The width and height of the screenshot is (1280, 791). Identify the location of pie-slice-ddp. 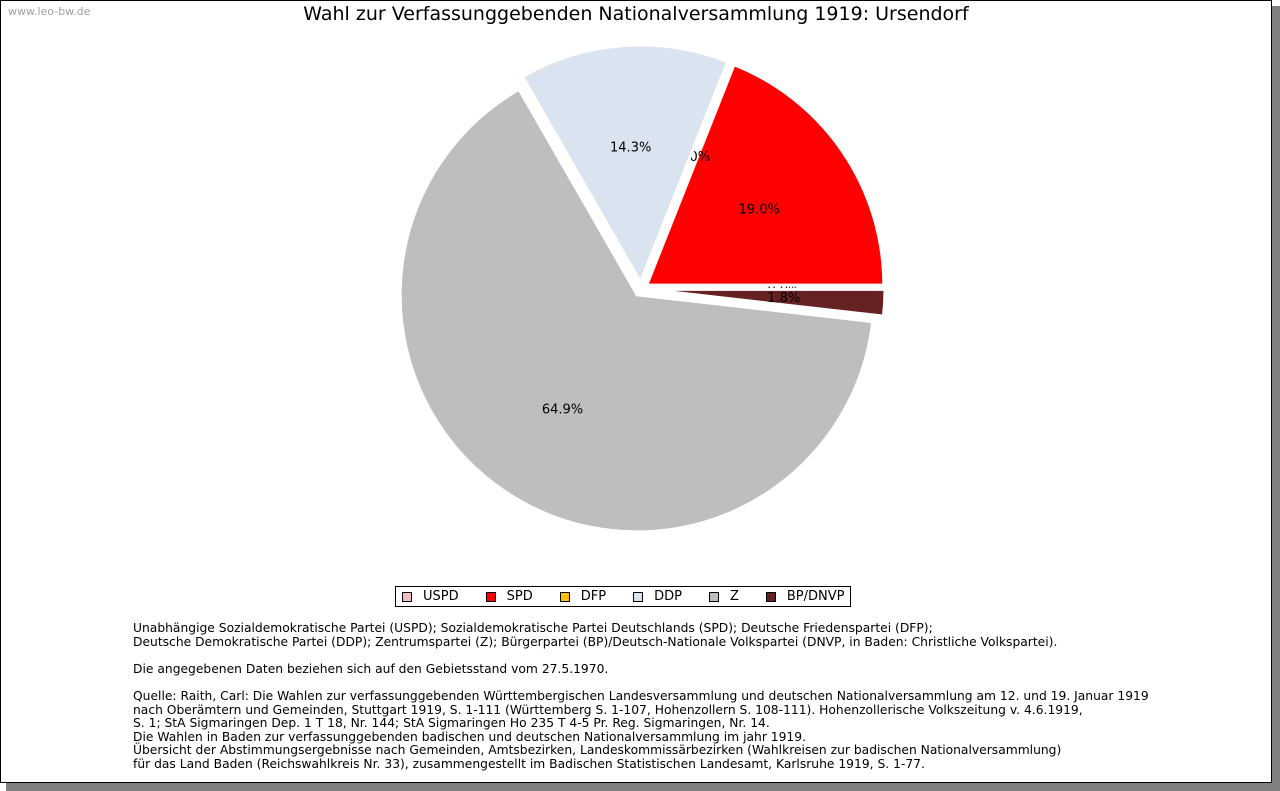
(625, 164).